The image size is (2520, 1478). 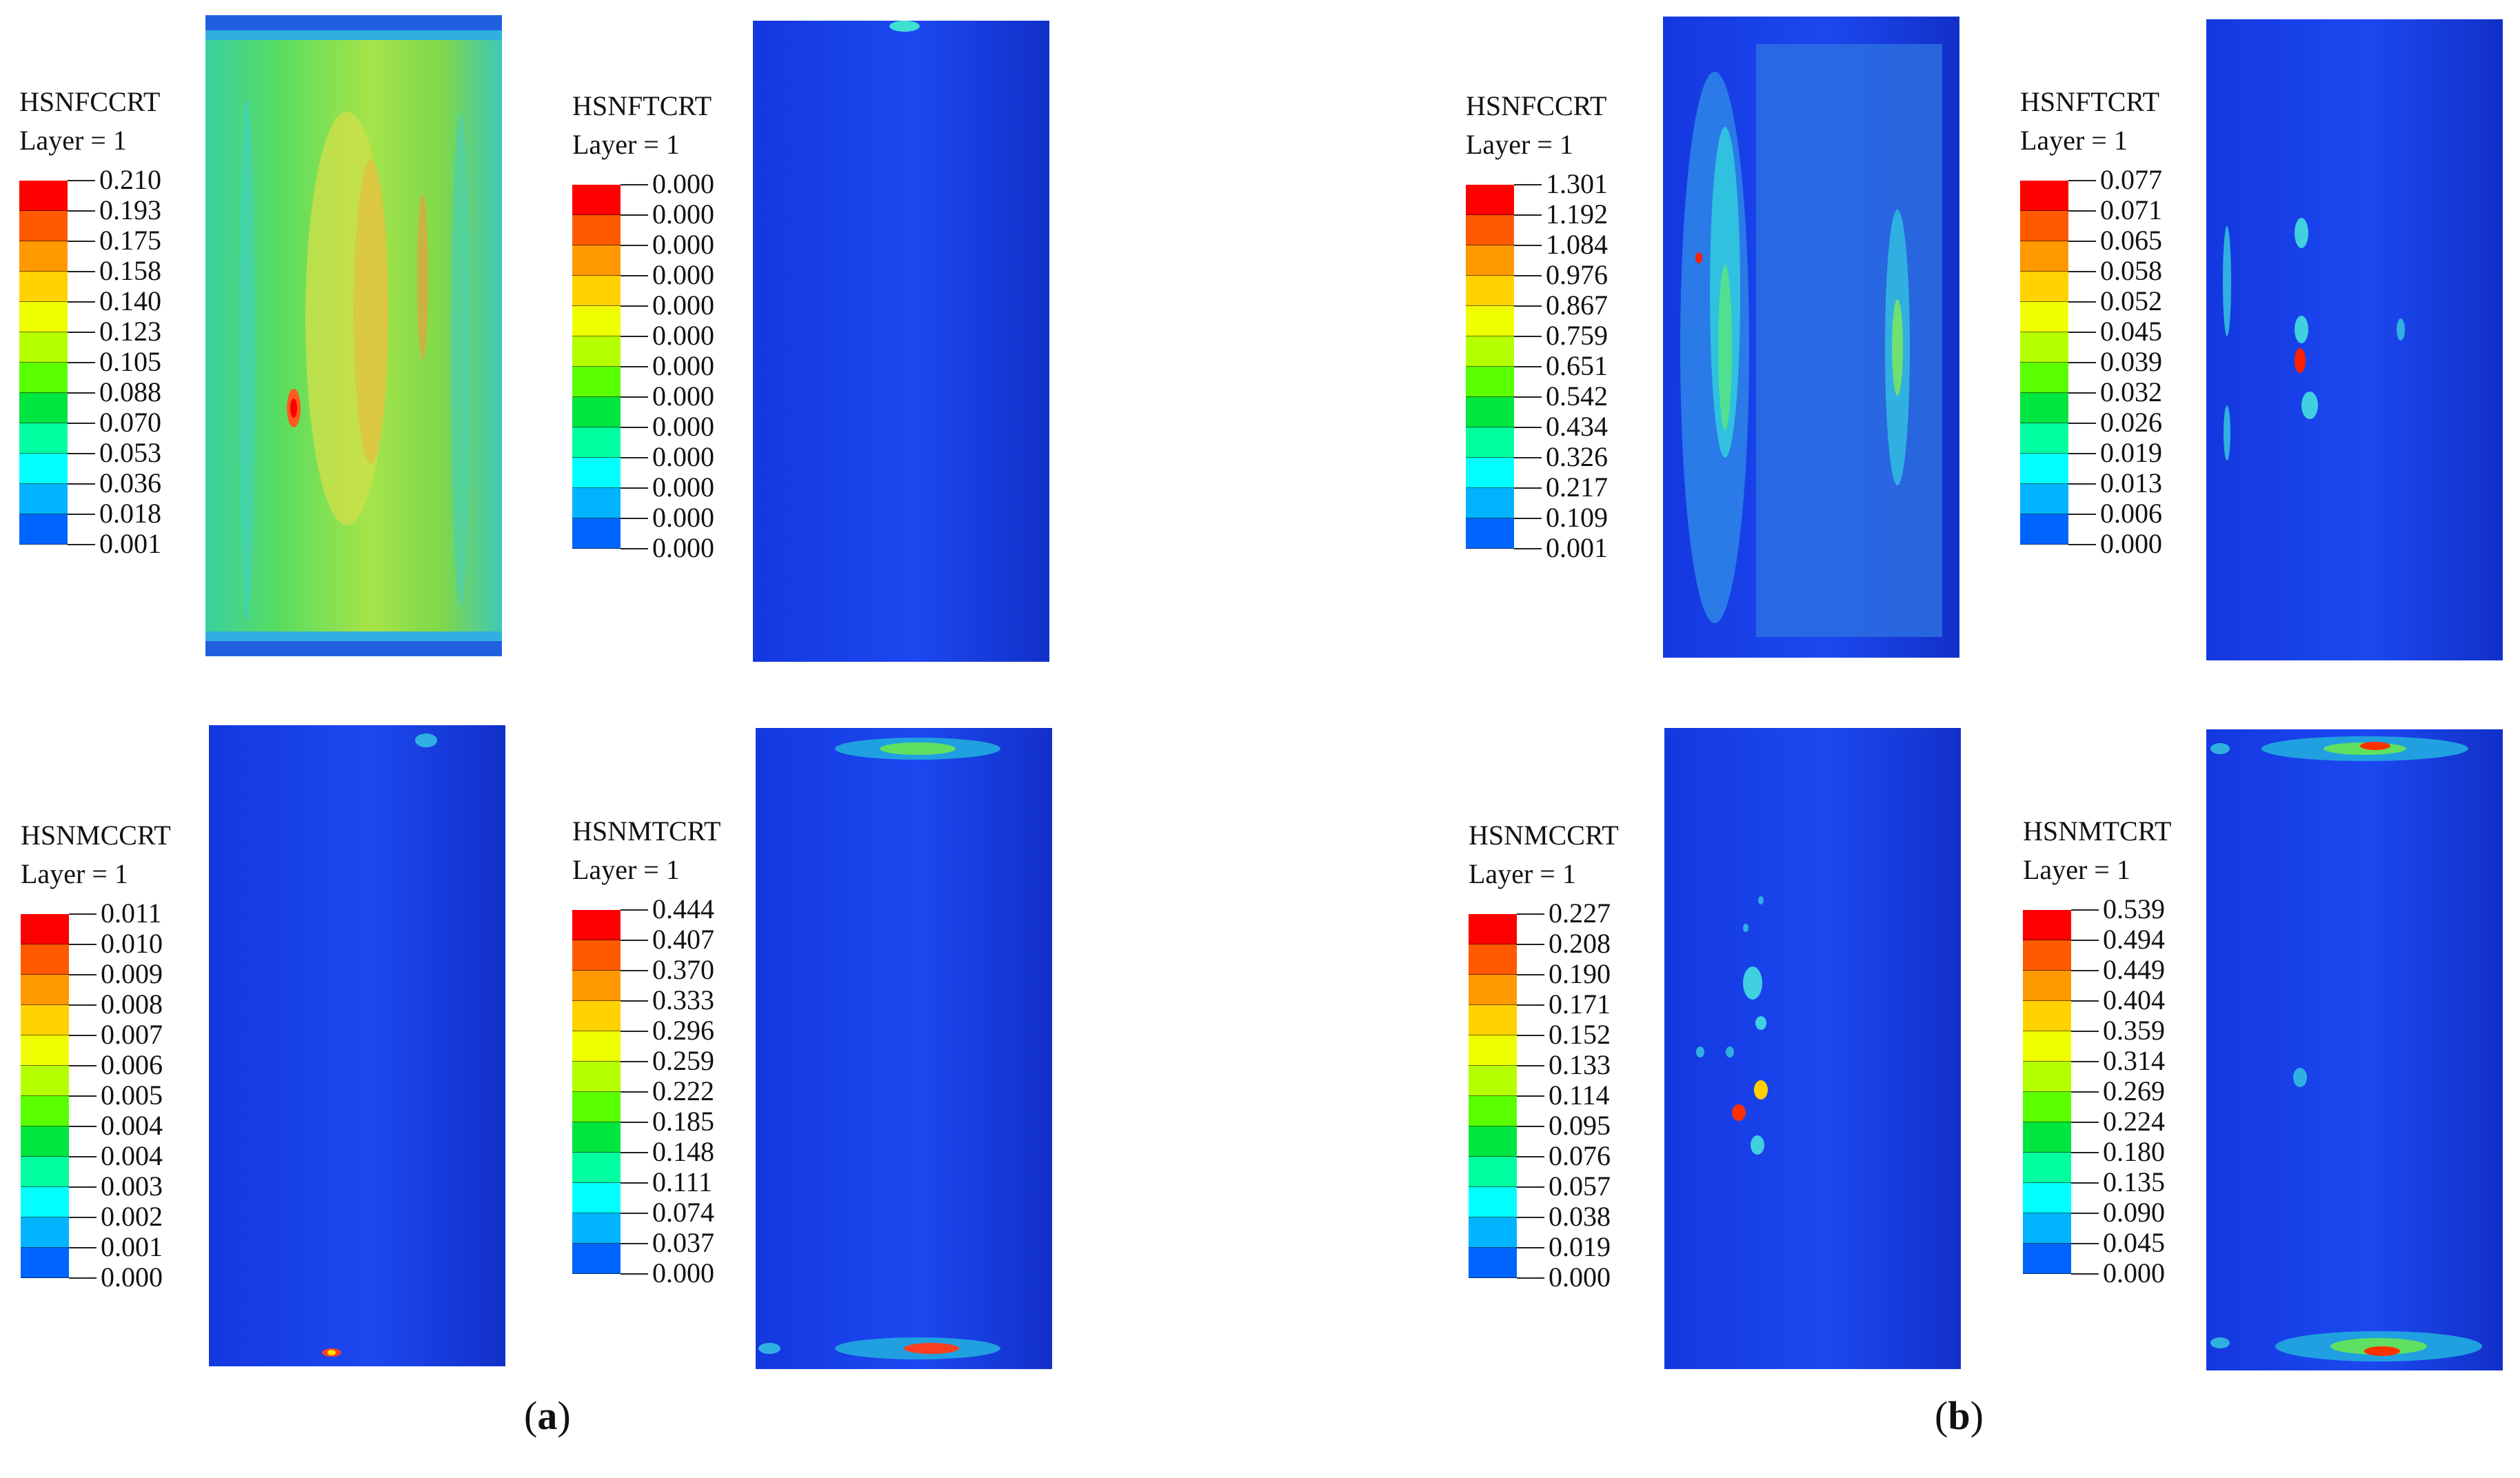 What do you see at coordinates (1593, 517) in the screenshot?
I see `legend-tick: 0.109` at bounding box center [1593, 517].